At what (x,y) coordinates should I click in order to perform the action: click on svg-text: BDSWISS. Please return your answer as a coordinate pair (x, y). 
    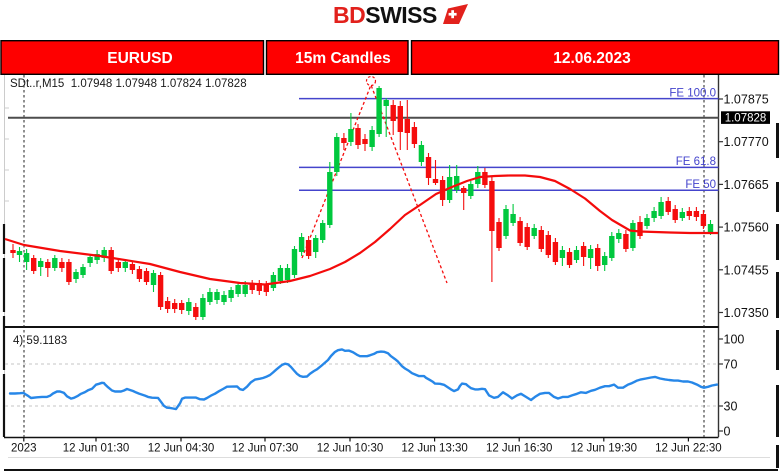
    Looking at the image, I should click on (385, 15).